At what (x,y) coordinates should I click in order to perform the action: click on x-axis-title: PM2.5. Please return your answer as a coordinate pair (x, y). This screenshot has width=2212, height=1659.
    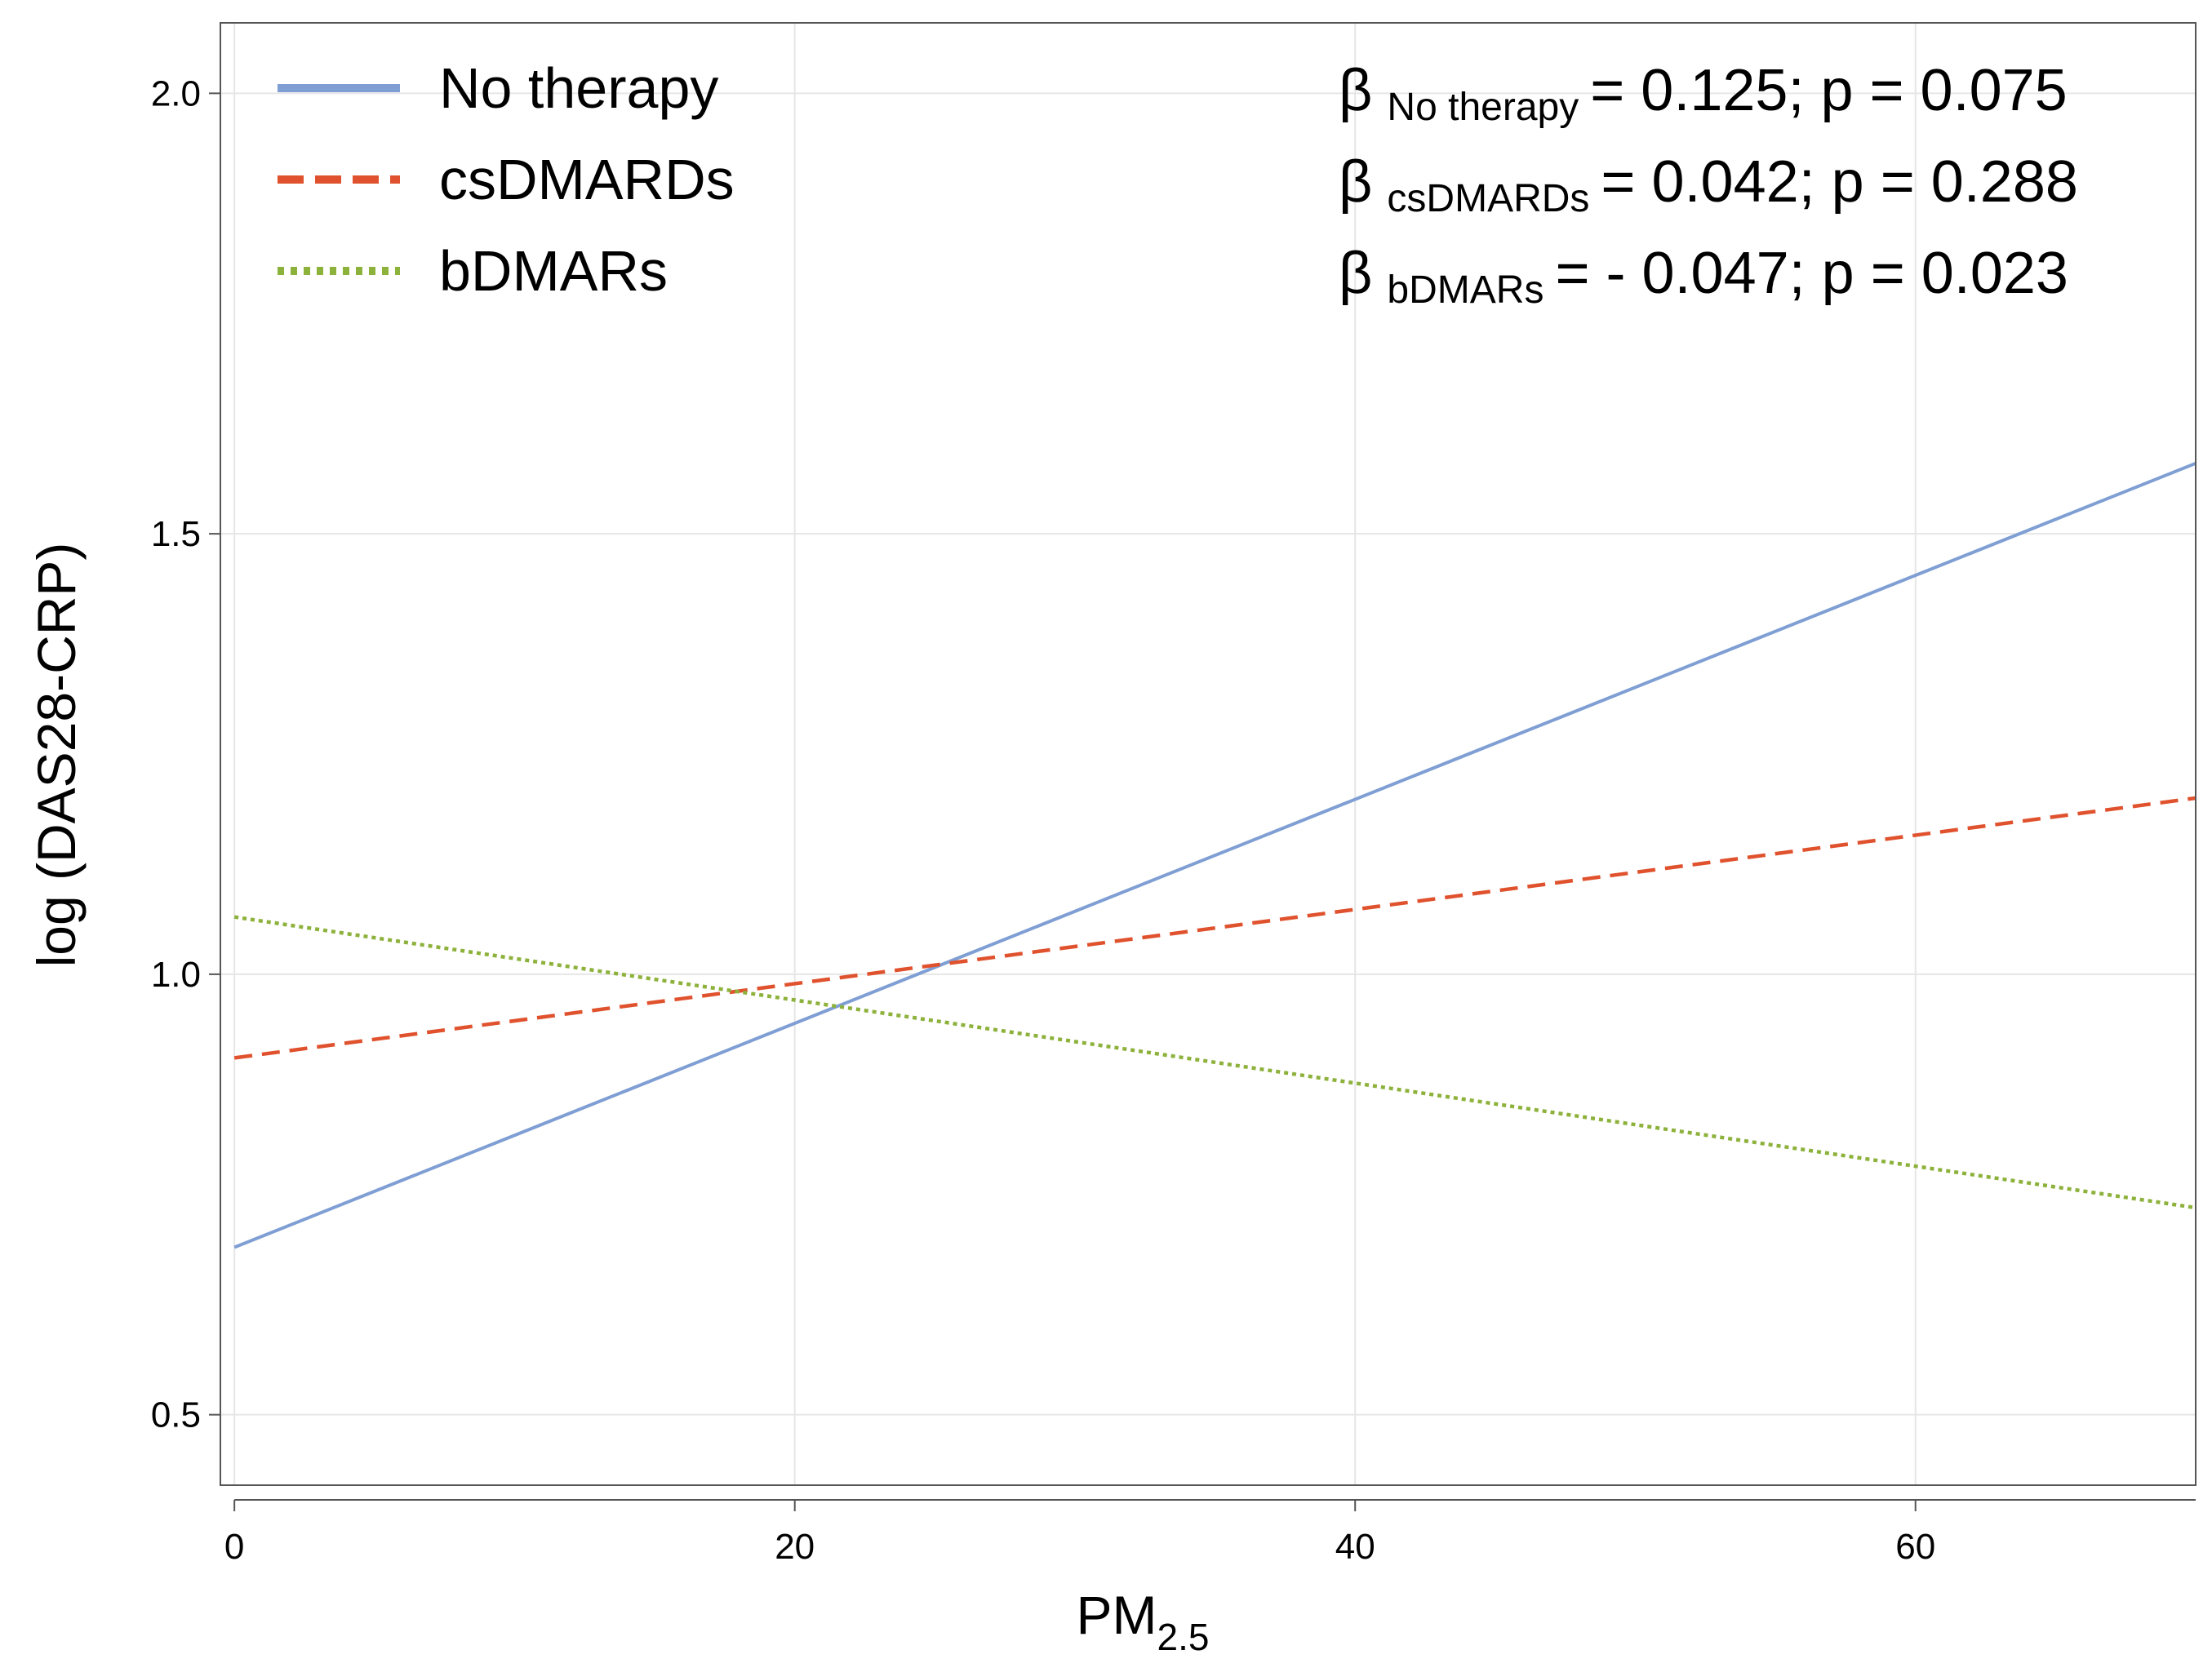
    Looking at the image, I should click on (1143, 1621).